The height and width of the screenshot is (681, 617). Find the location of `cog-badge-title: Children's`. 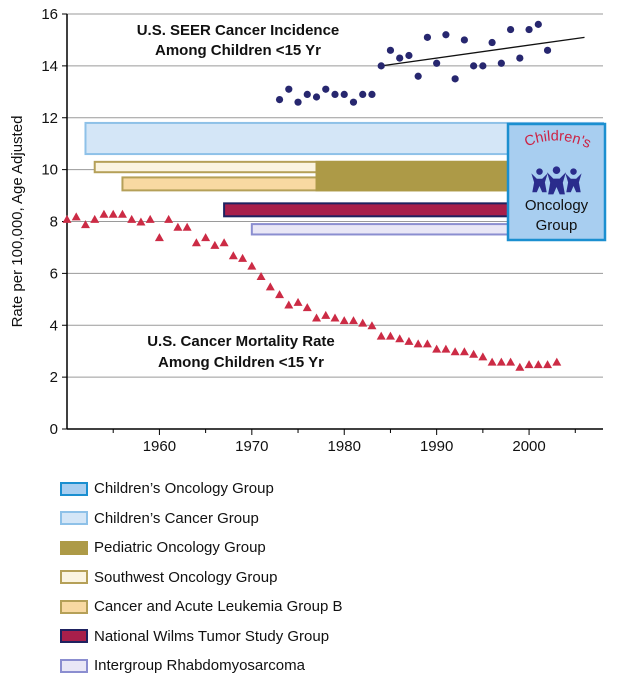

cog-badge-title: Children's is located at coordinates (557, 140).